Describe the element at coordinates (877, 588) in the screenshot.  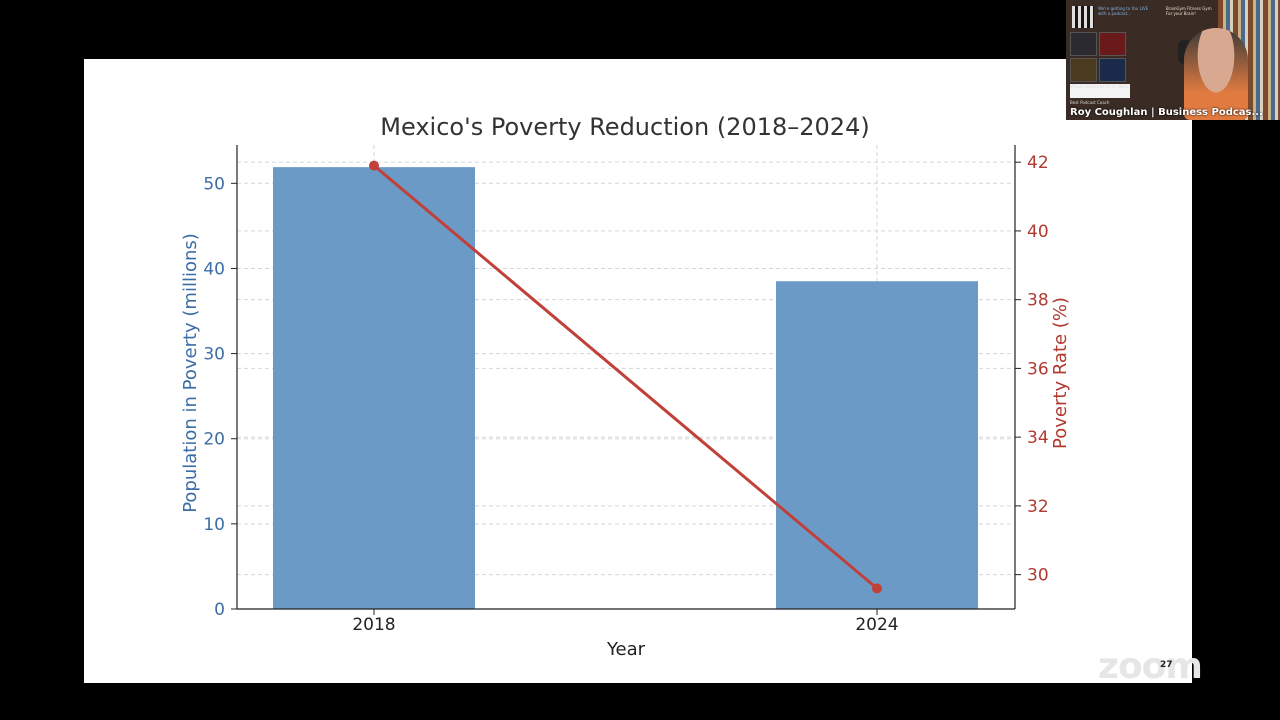
I see `poverty-rate-point-2024` at that location.